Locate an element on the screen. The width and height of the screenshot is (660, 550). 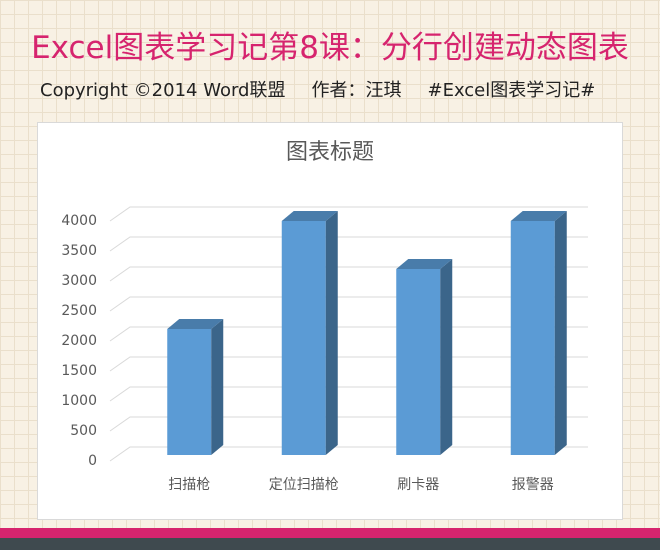
y-tick-label: 1500 is located at coordinates (79, 371).